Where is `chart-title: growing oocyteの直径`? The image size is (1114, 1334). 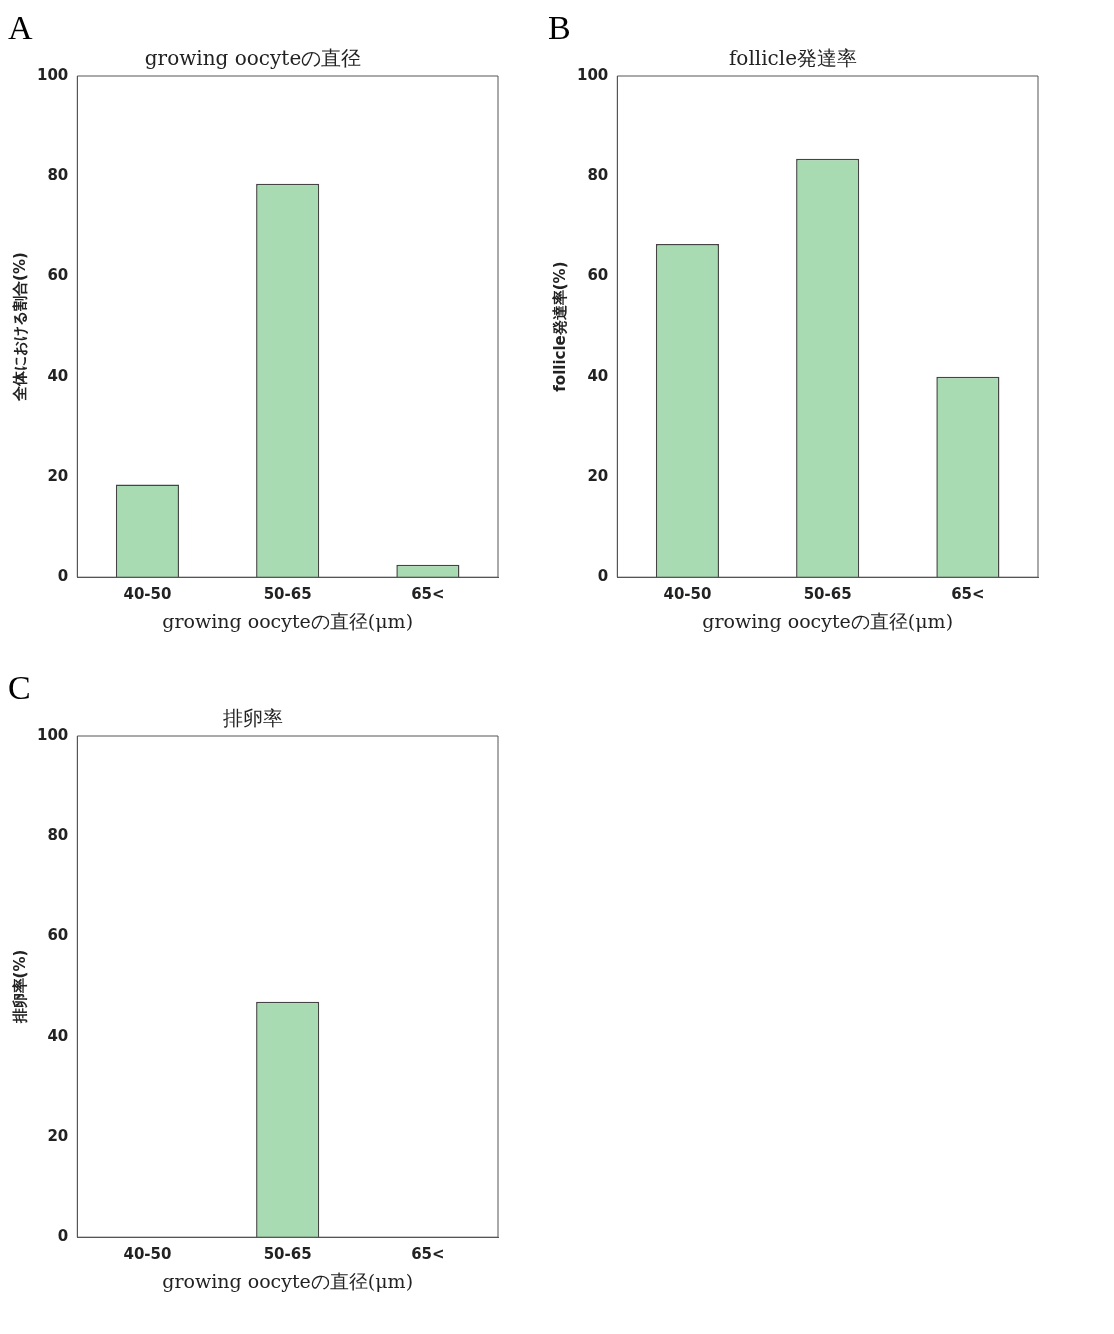
chart-title: growing oocyteの直径 is located at coordinates (253, 58).